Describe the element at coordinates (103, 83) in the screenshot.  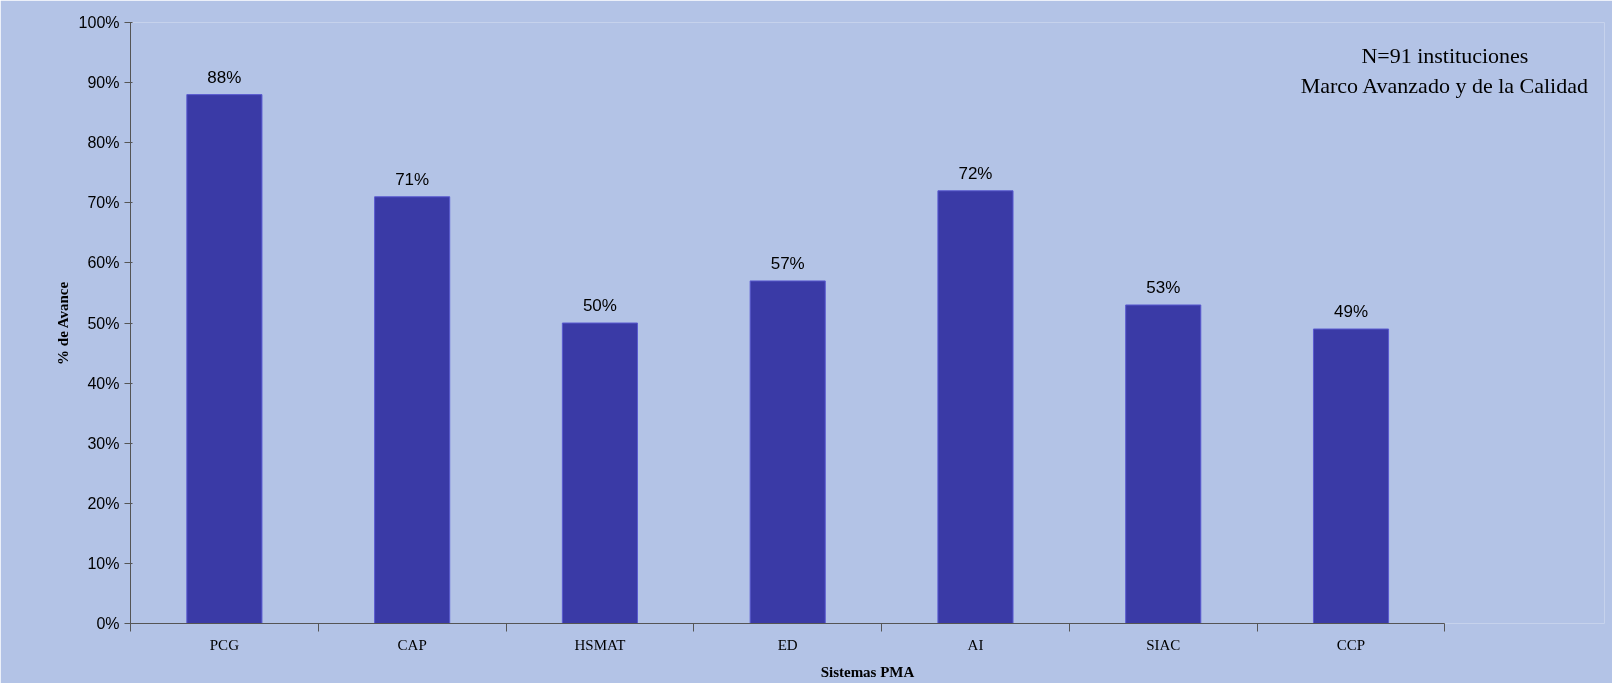
I see `y-tick-label: 90%` at that location.